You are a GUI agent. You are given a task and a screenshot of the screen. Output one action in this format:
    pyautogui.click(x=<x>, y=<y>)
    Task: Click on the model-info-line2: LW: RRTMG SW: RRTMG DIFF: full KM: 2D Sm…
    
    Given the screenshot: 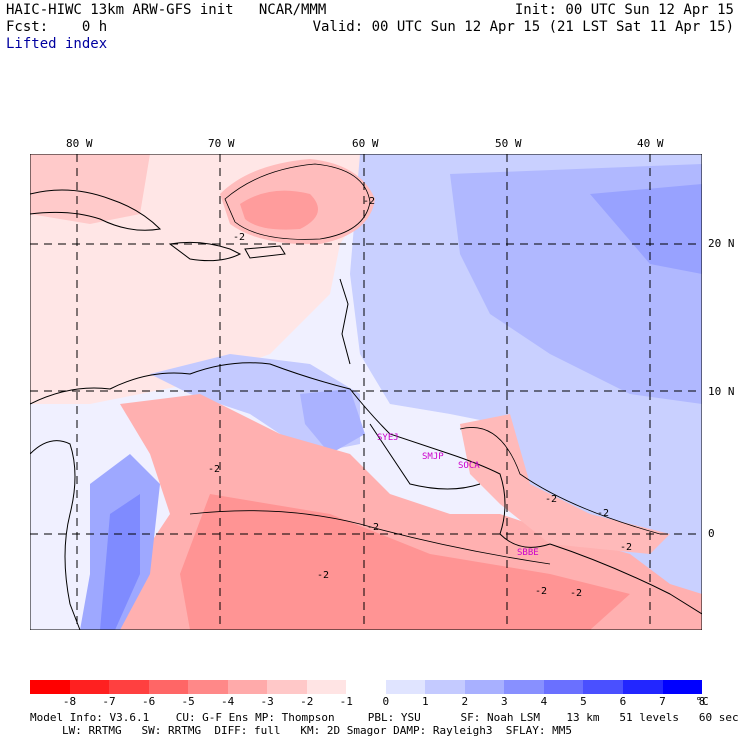 What is the action you would take?
    pyautogui.click(x=317, y=730)
    